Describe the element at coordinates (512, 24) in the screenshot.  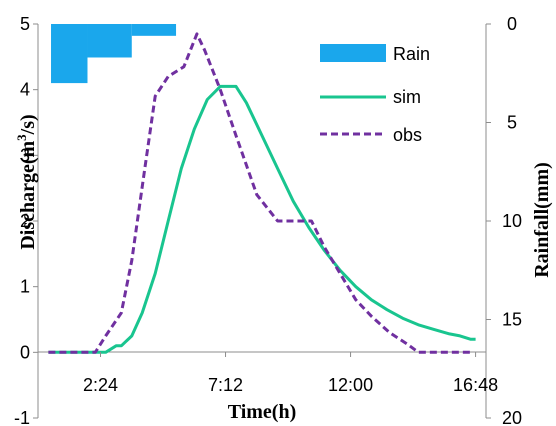
I see `y-right-tick-label-0: 0` at that location.